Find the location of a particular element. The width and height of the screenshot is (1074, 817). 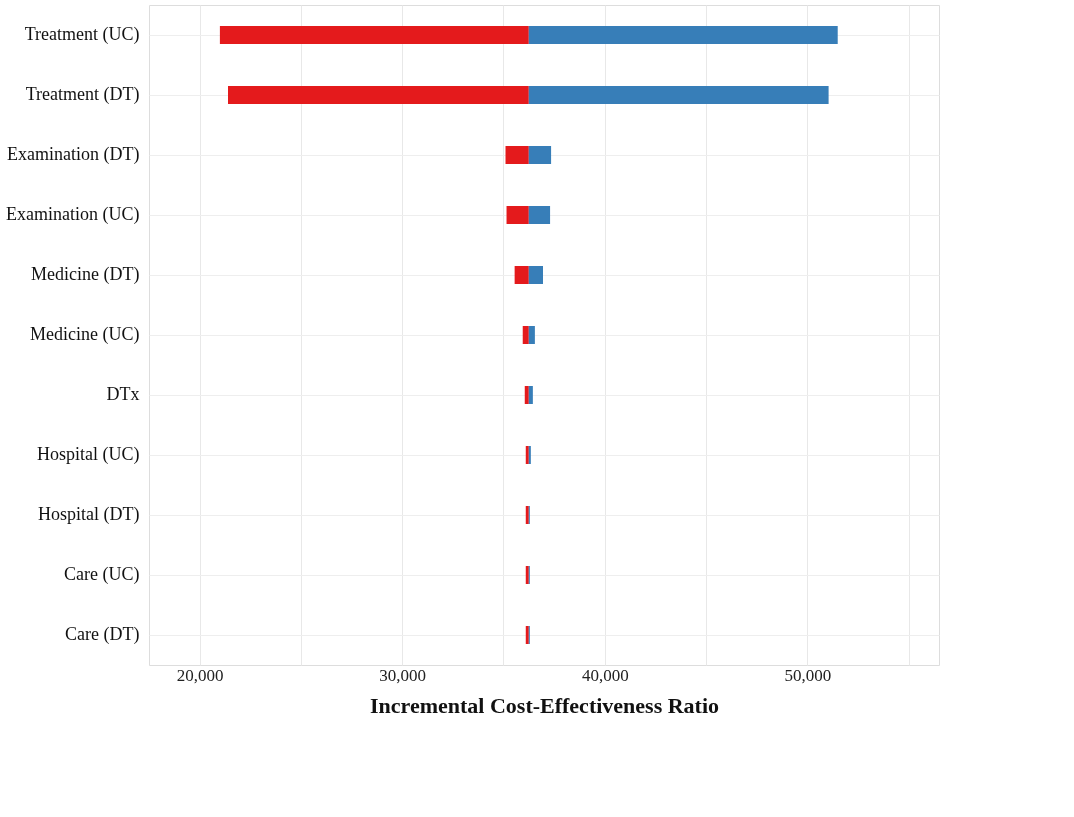

y-tick-label: Medicine (UC) is located at coordinates (85, 334).